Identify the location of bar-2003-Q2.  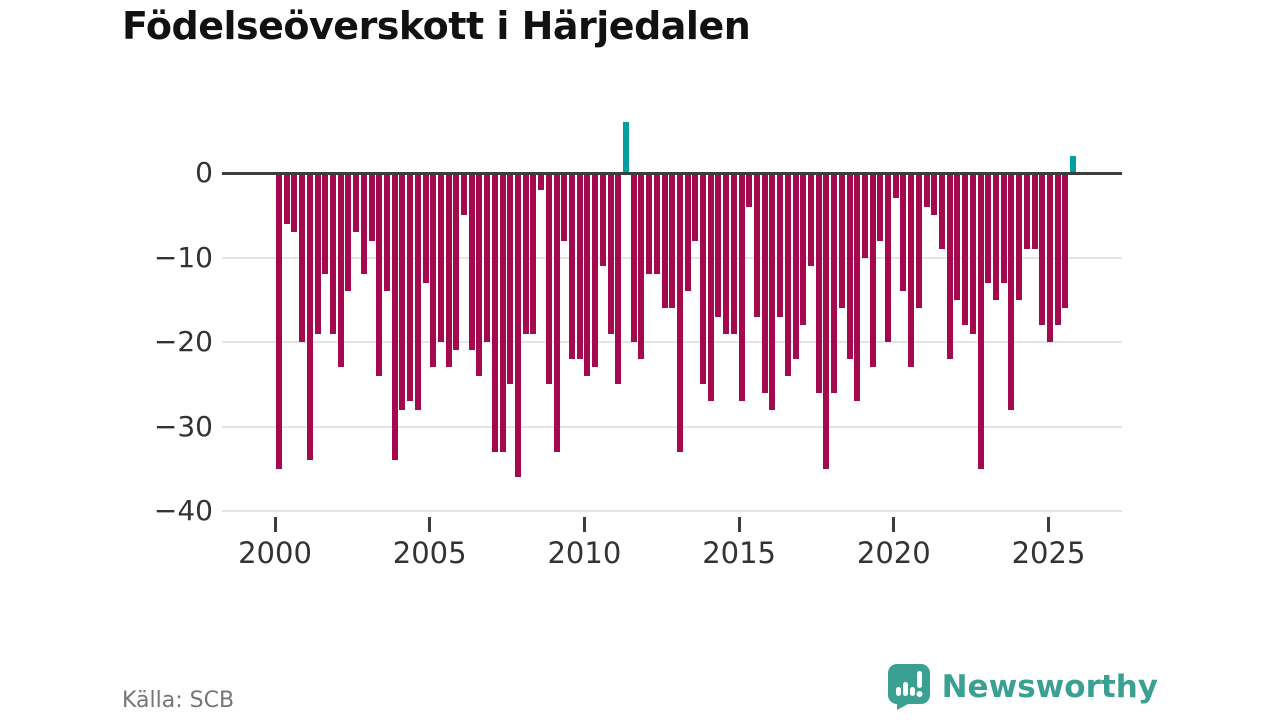
(379, 274).